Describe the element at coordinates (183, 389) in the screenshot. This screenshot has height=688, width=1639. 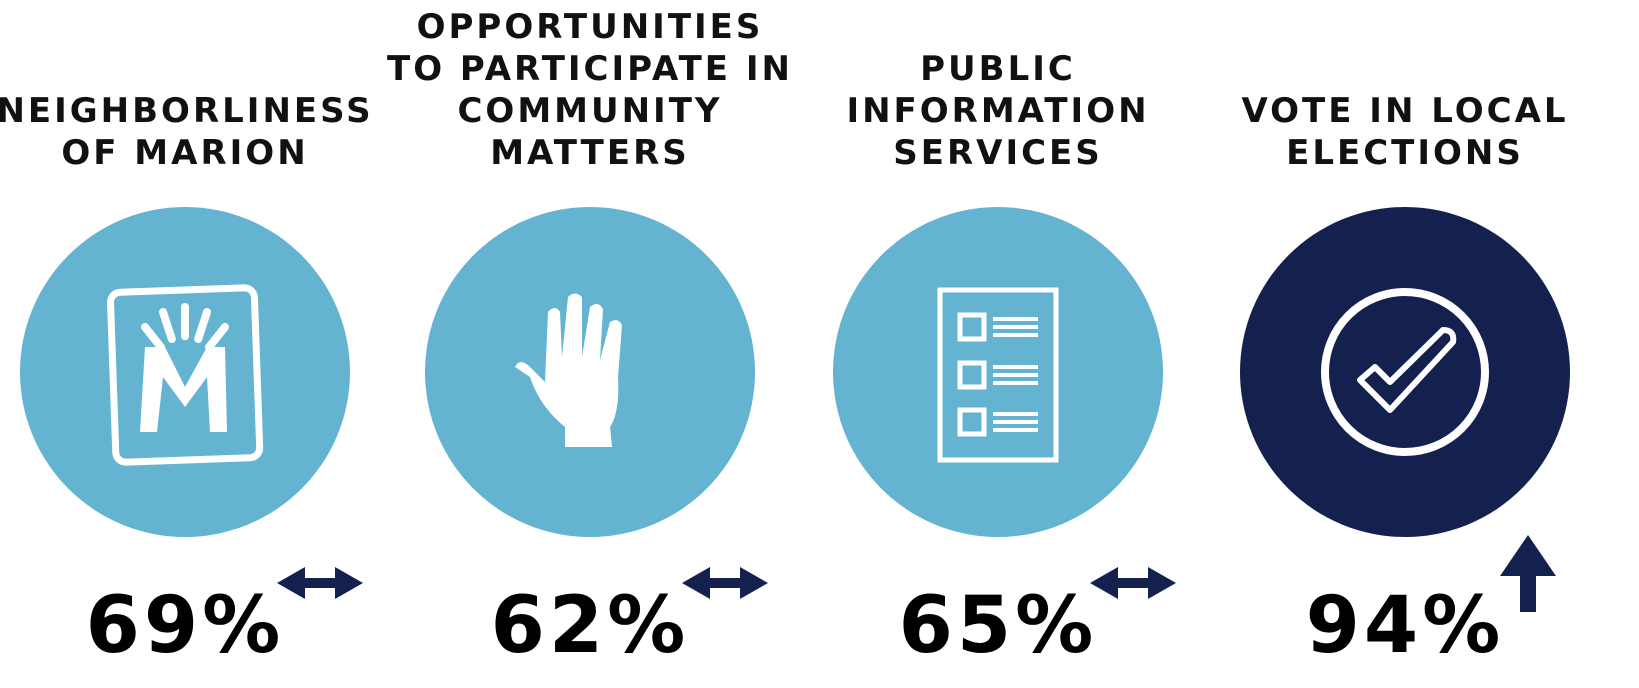
I see `icon-m` at that location.